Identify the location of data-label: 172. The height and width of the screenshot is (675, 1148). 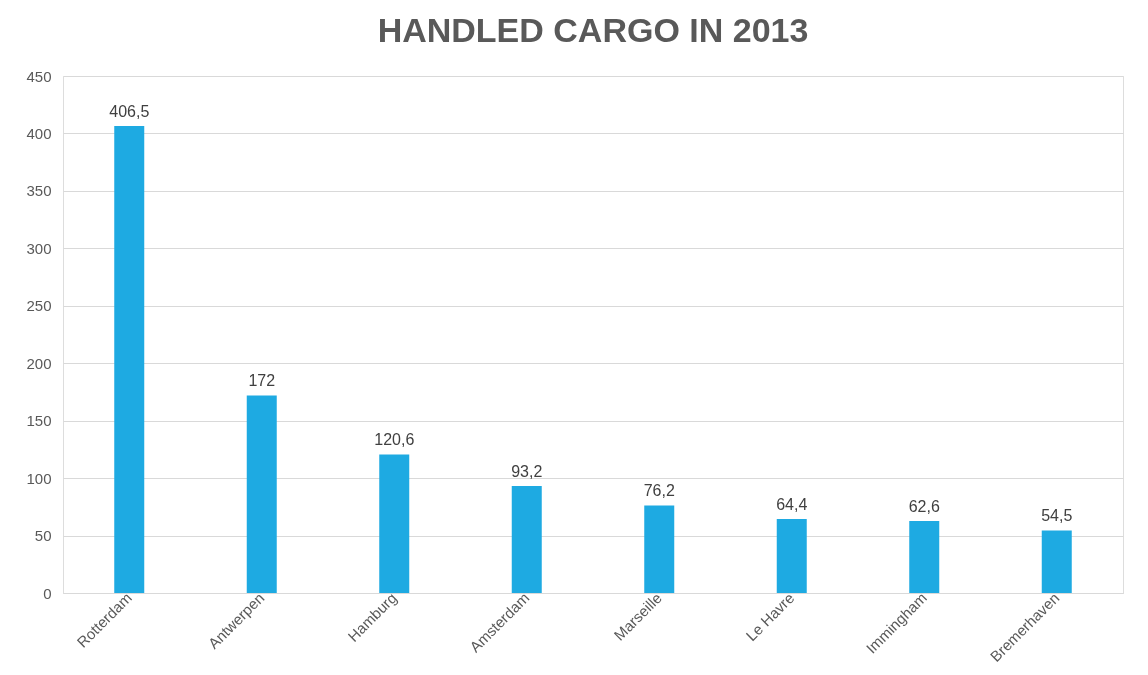
(262, 381).